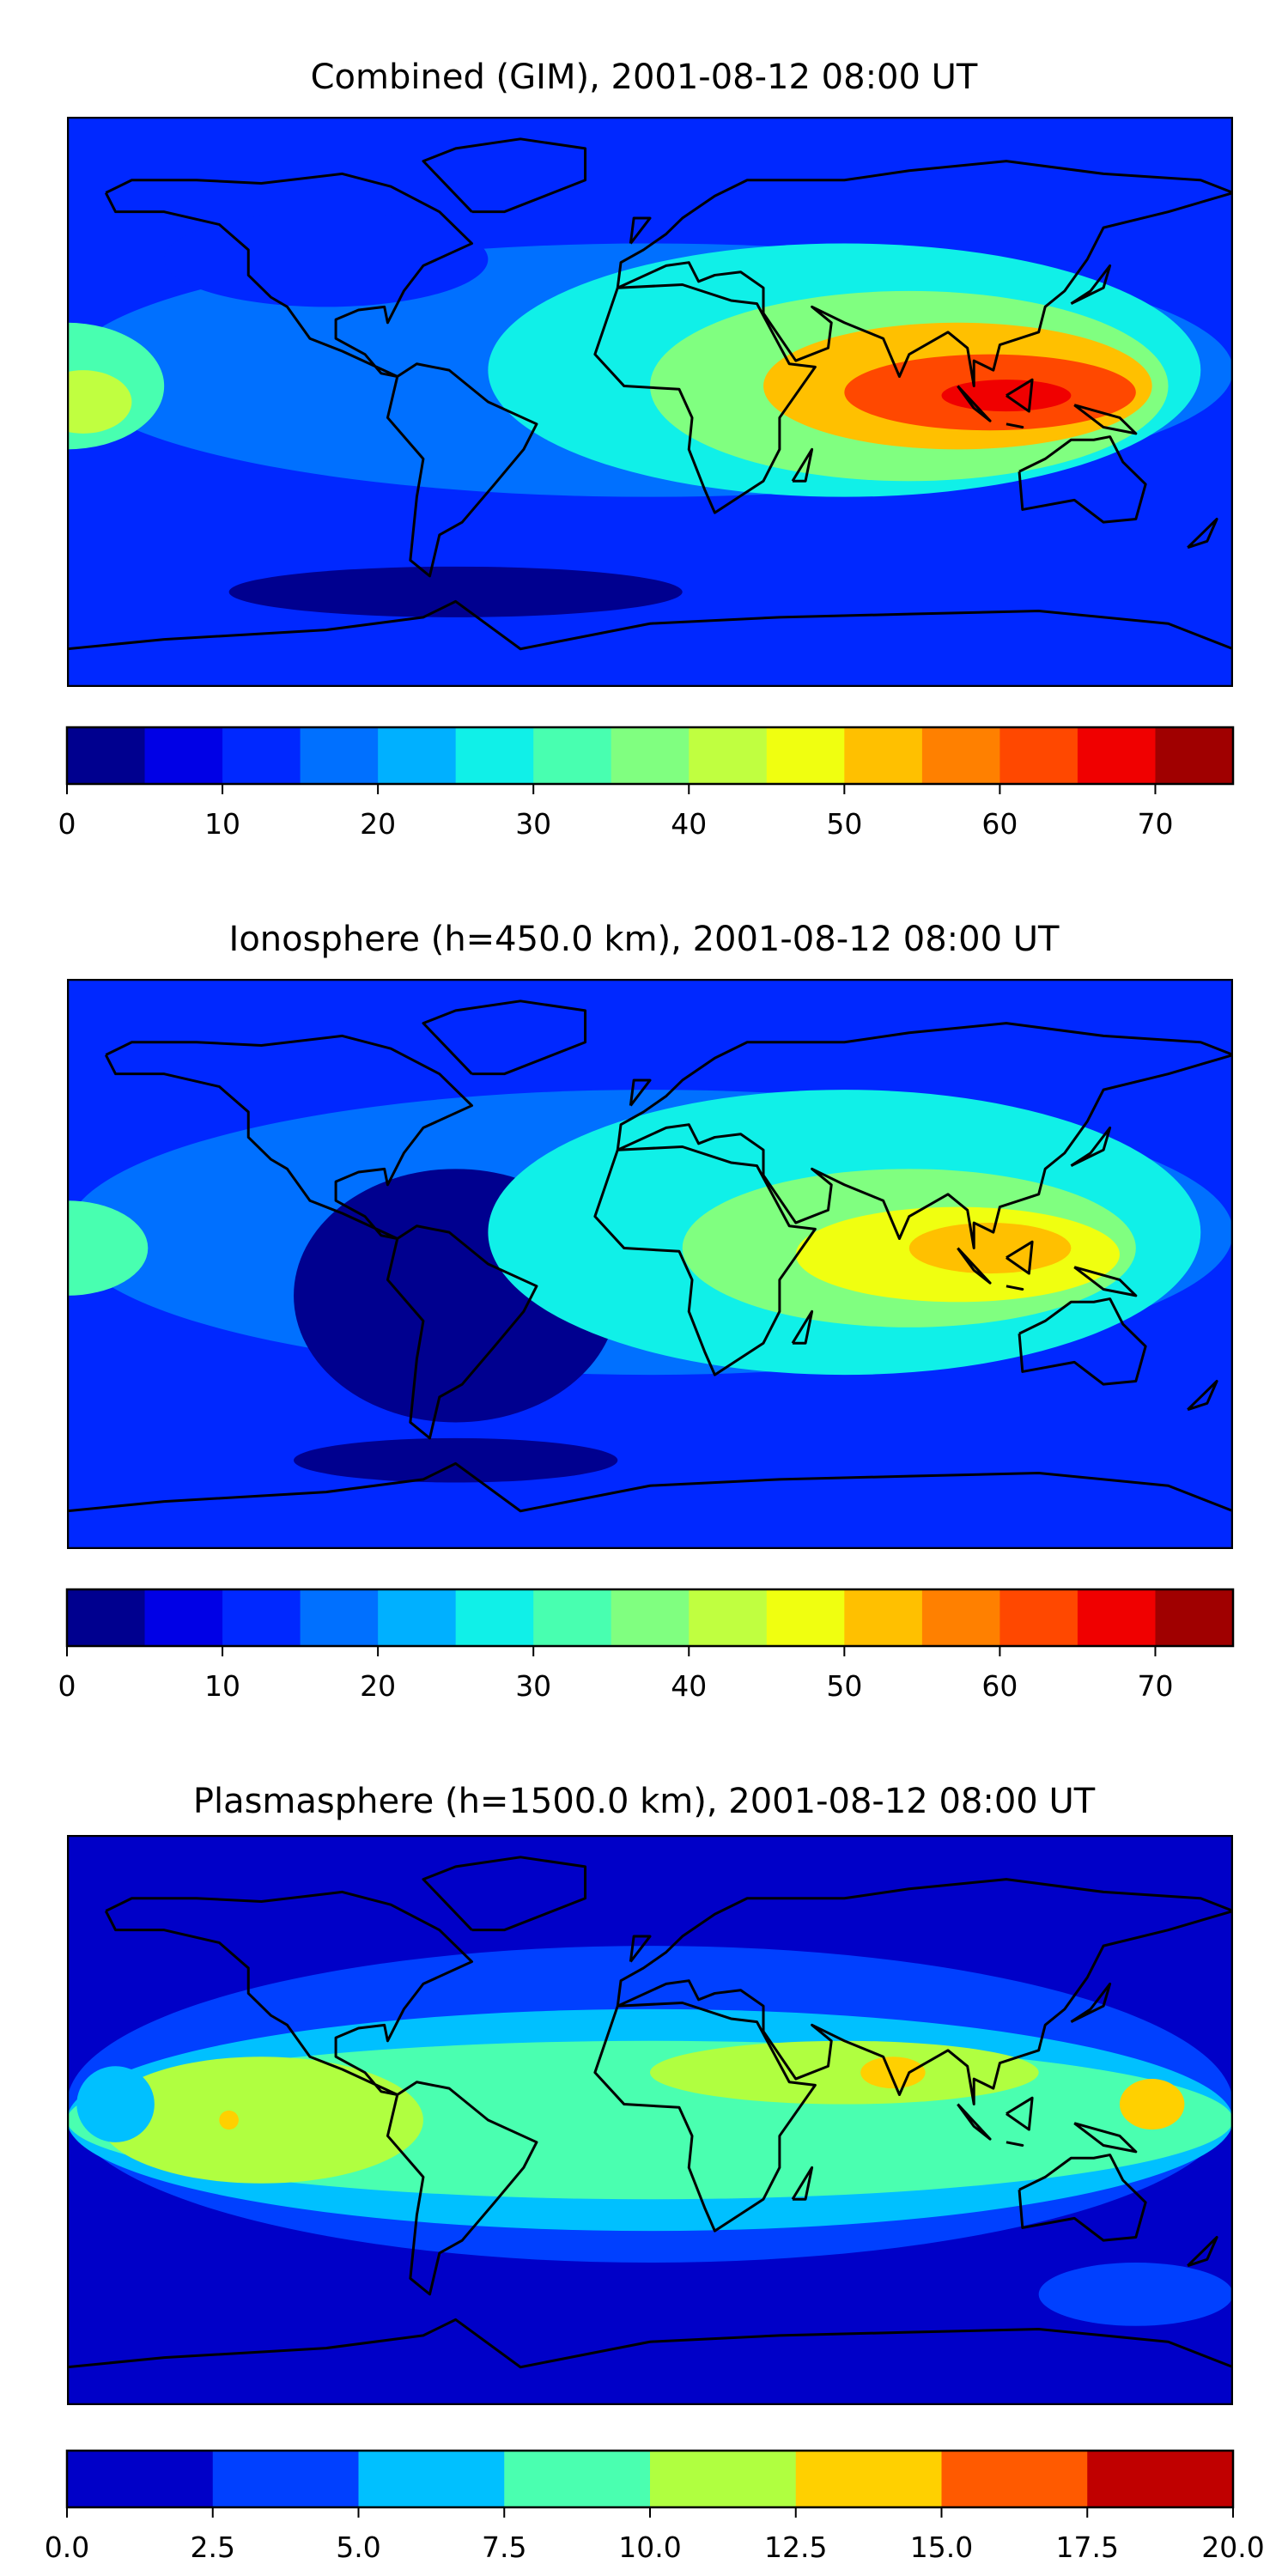 The image size is (1288, 2576). I want to click on colorbar-tick-label: 10, so click(222, 1686).